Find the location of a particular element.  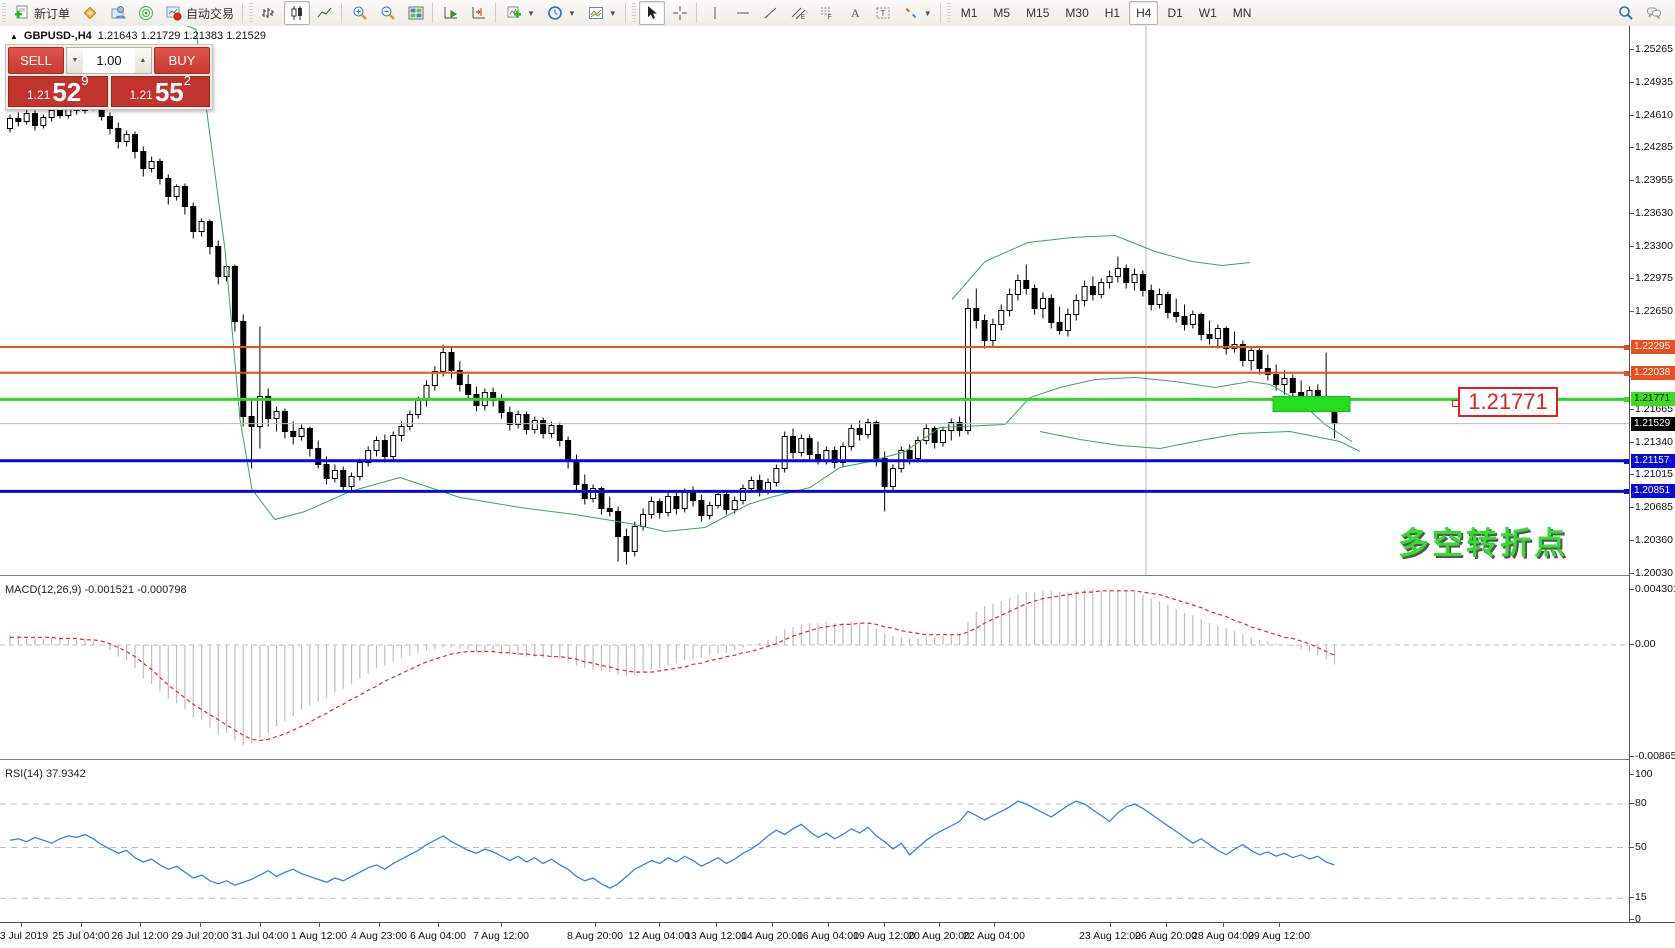

sell-button: SELL is located at coordinates (36, 60).